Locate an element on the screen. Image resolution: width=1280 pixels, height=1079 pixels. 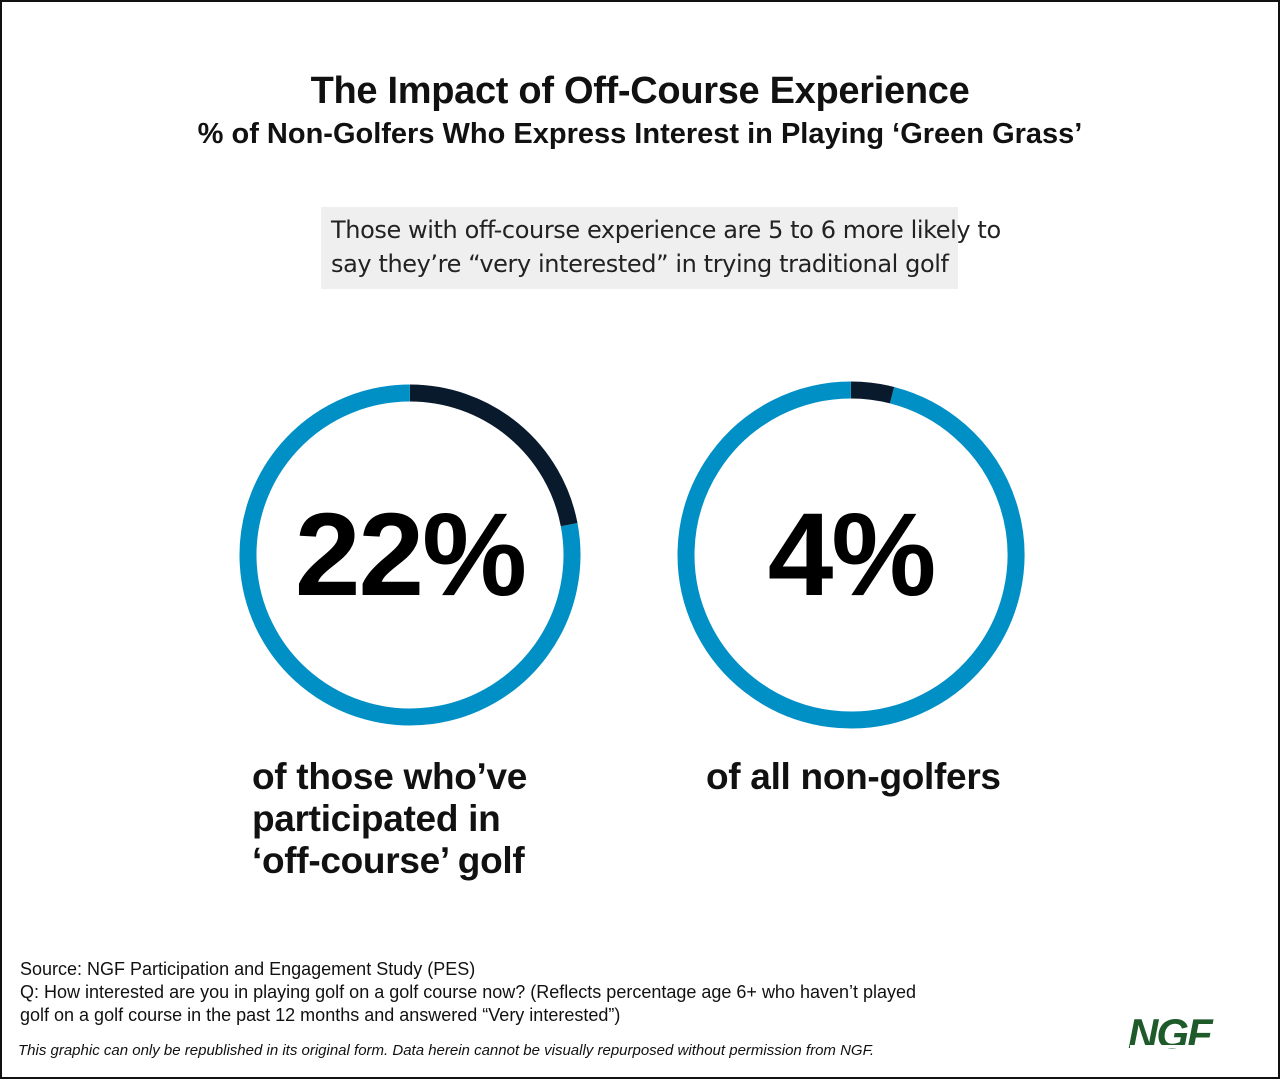
chart-title: The Impact of Off-Course Experience is located at coordinates (640, 91).